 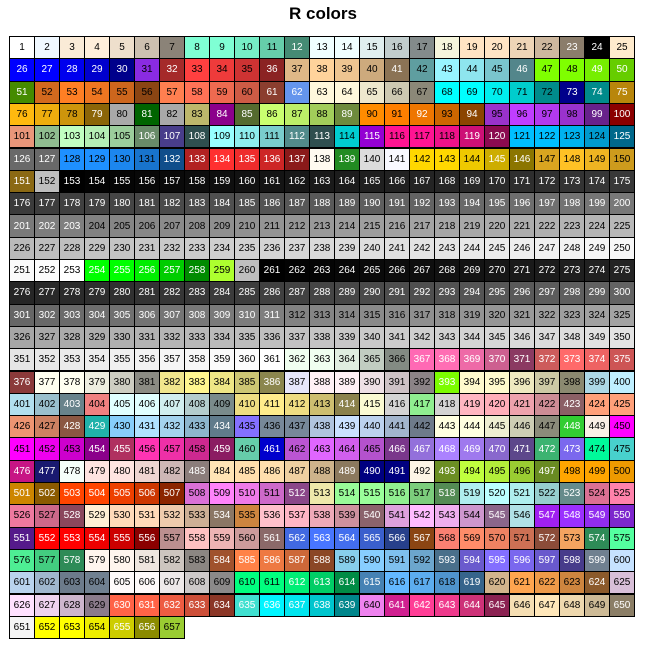 What do you see at coordinates (422, 159) in the screenshot?
I see `color-cell: 142` at bounding box center [422, 159].